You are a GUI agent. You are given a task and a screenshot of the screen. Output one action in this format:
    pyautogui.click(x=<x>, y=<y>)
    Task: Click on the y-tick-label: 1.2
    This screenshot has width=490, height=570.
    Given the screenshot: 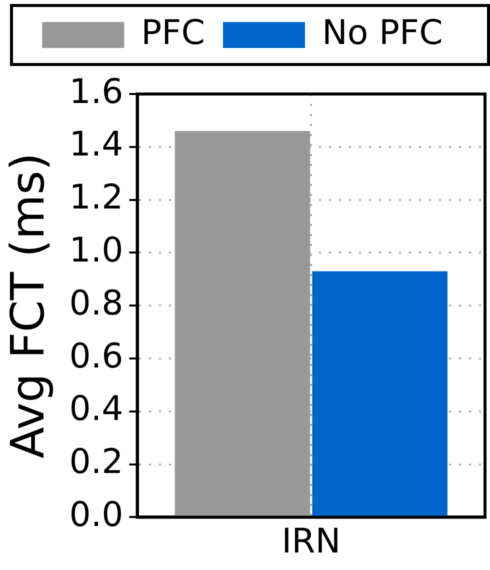 What is the action you would take?
    pyautogui.click(x=96, y=198)
    